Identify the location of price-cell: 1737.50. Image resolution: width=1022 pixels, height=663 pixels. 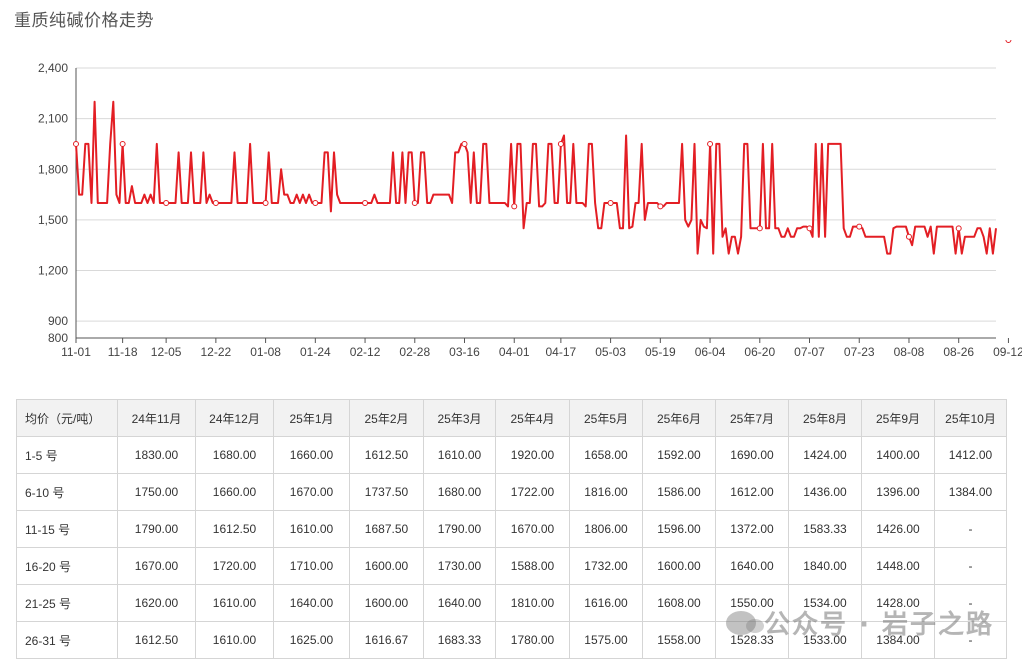
(386, 492).